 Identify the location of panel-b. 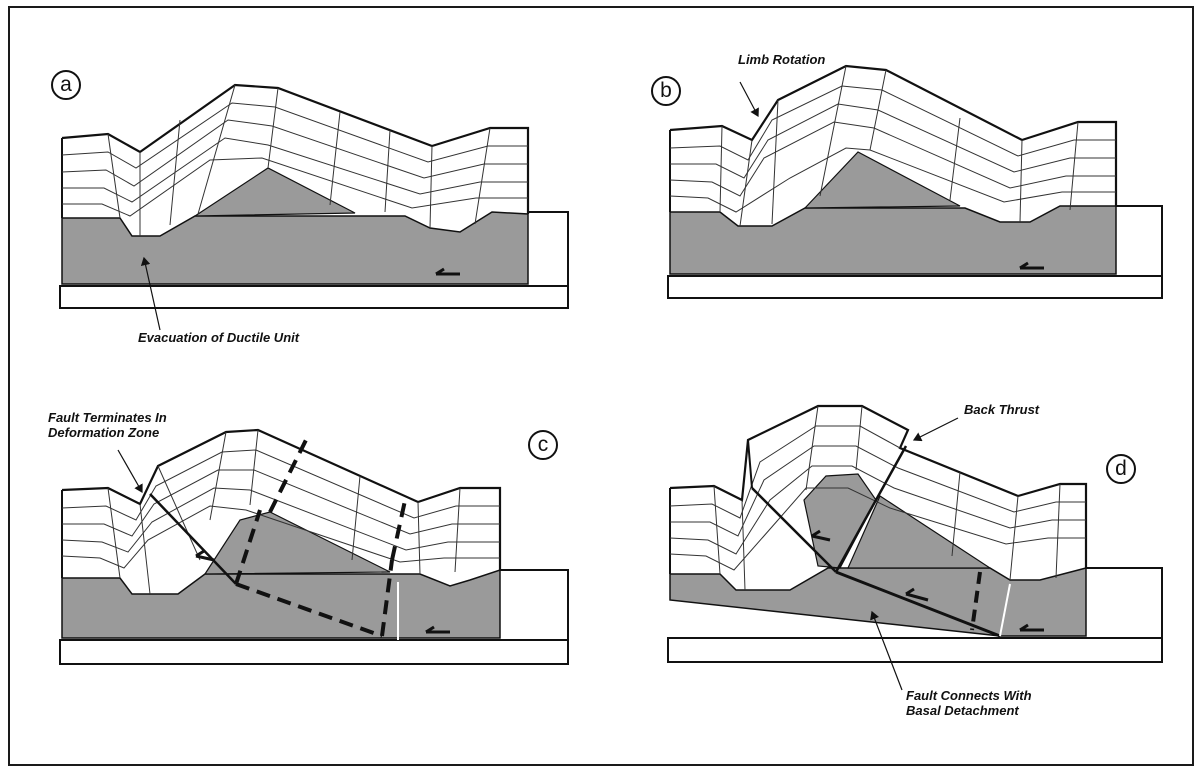
(915, 181).